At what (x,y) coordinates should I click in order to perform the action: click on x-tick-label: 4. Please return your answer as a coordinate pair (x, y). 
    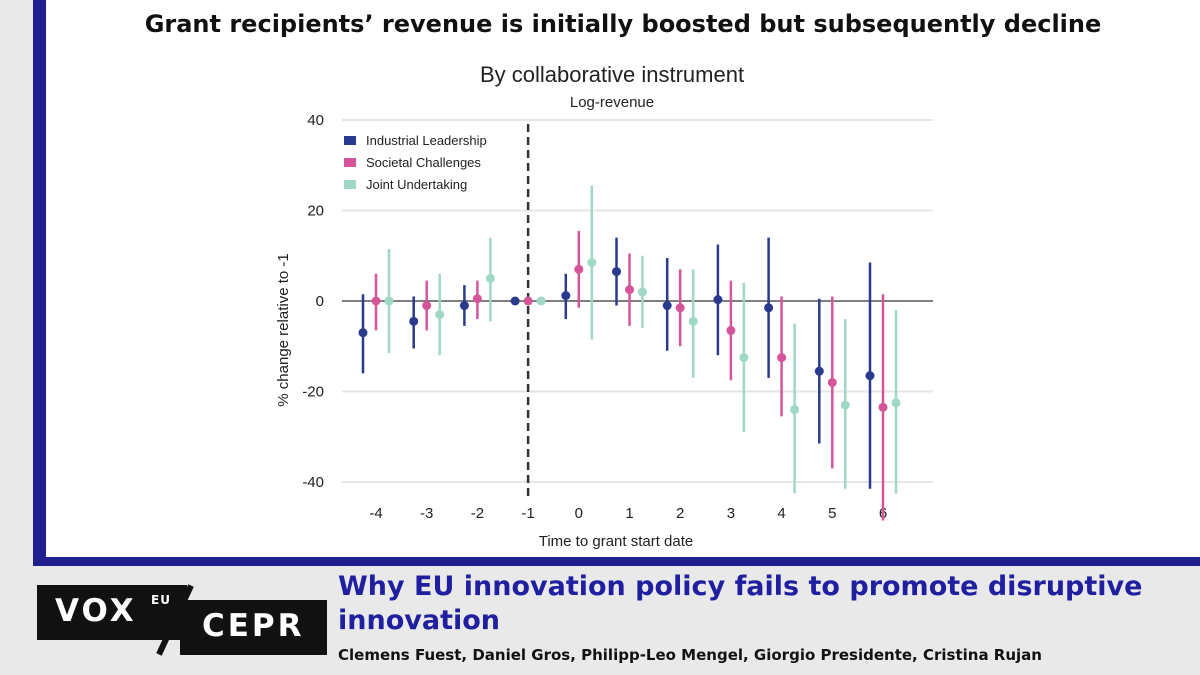
    Looking at the image, I should click on (781, 513).